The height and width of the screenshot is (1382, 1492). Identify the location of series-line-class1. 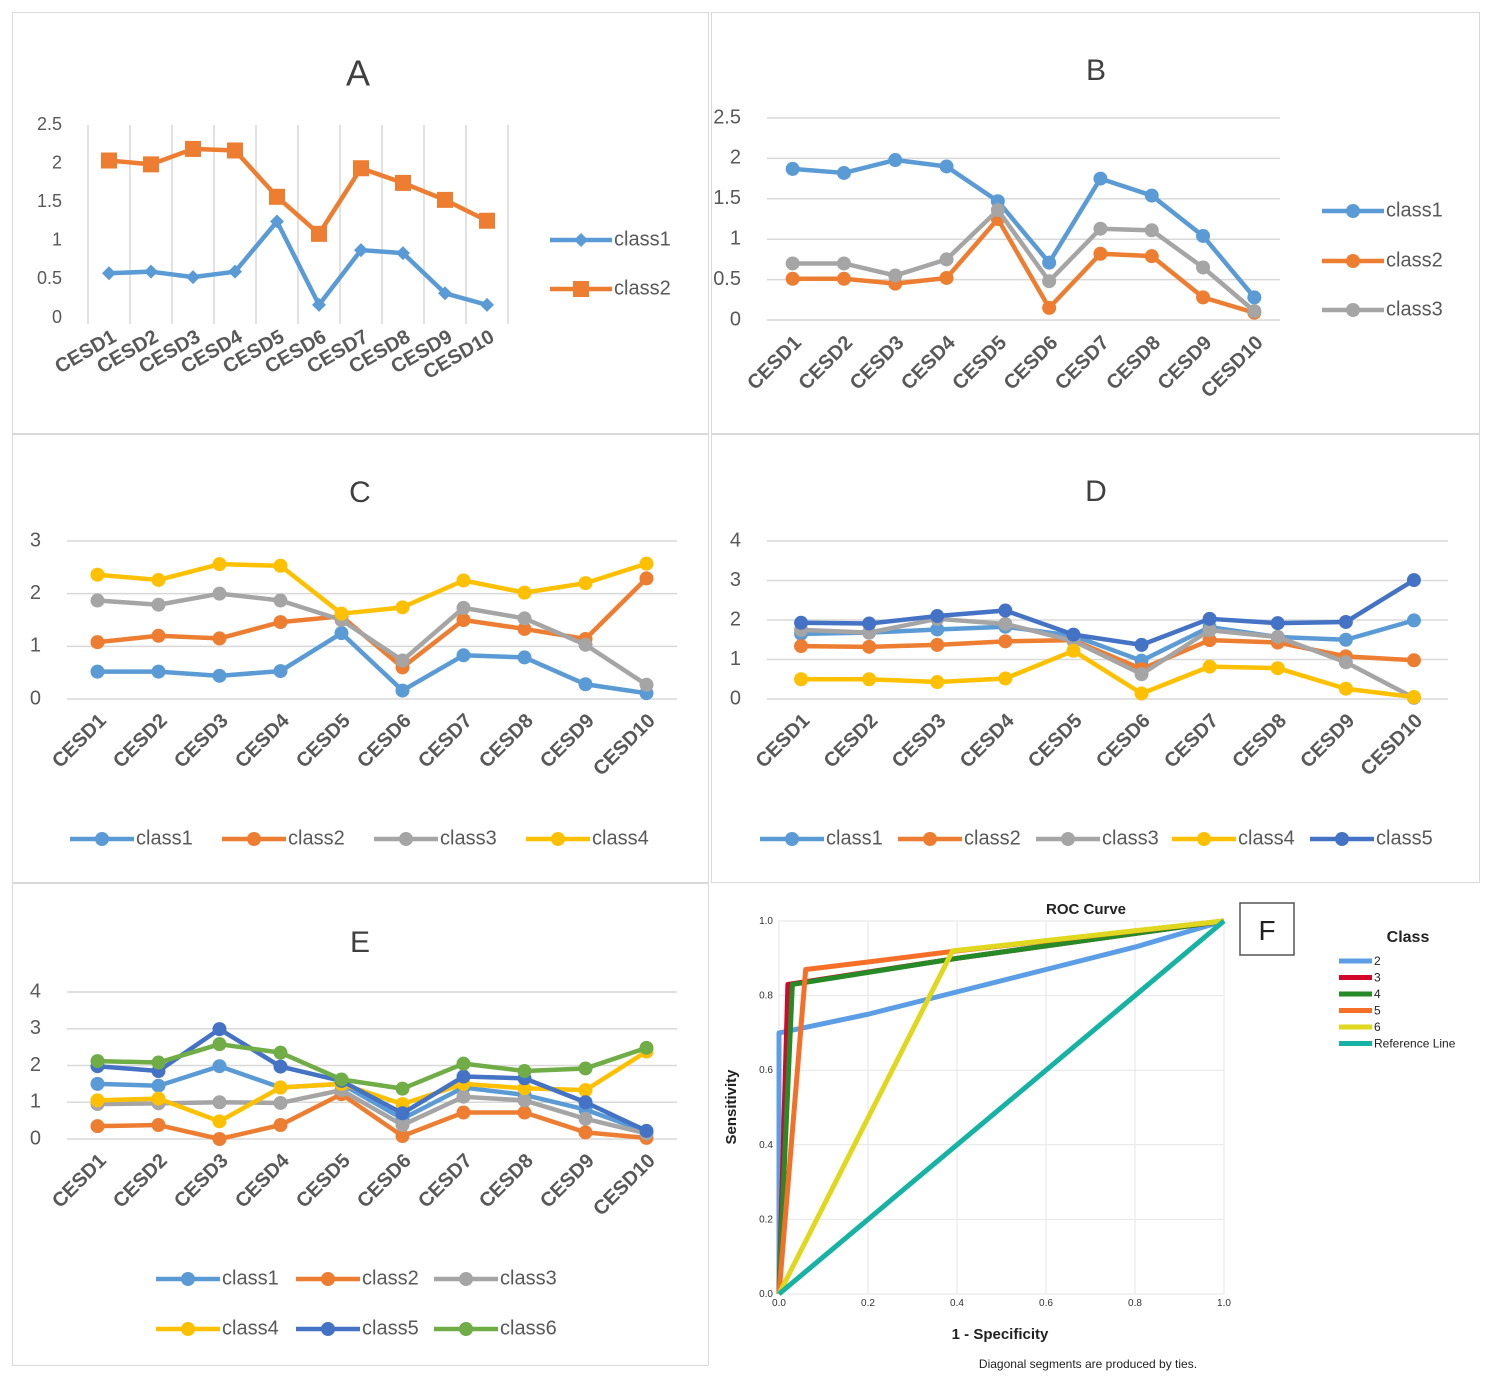
(372, 1098).